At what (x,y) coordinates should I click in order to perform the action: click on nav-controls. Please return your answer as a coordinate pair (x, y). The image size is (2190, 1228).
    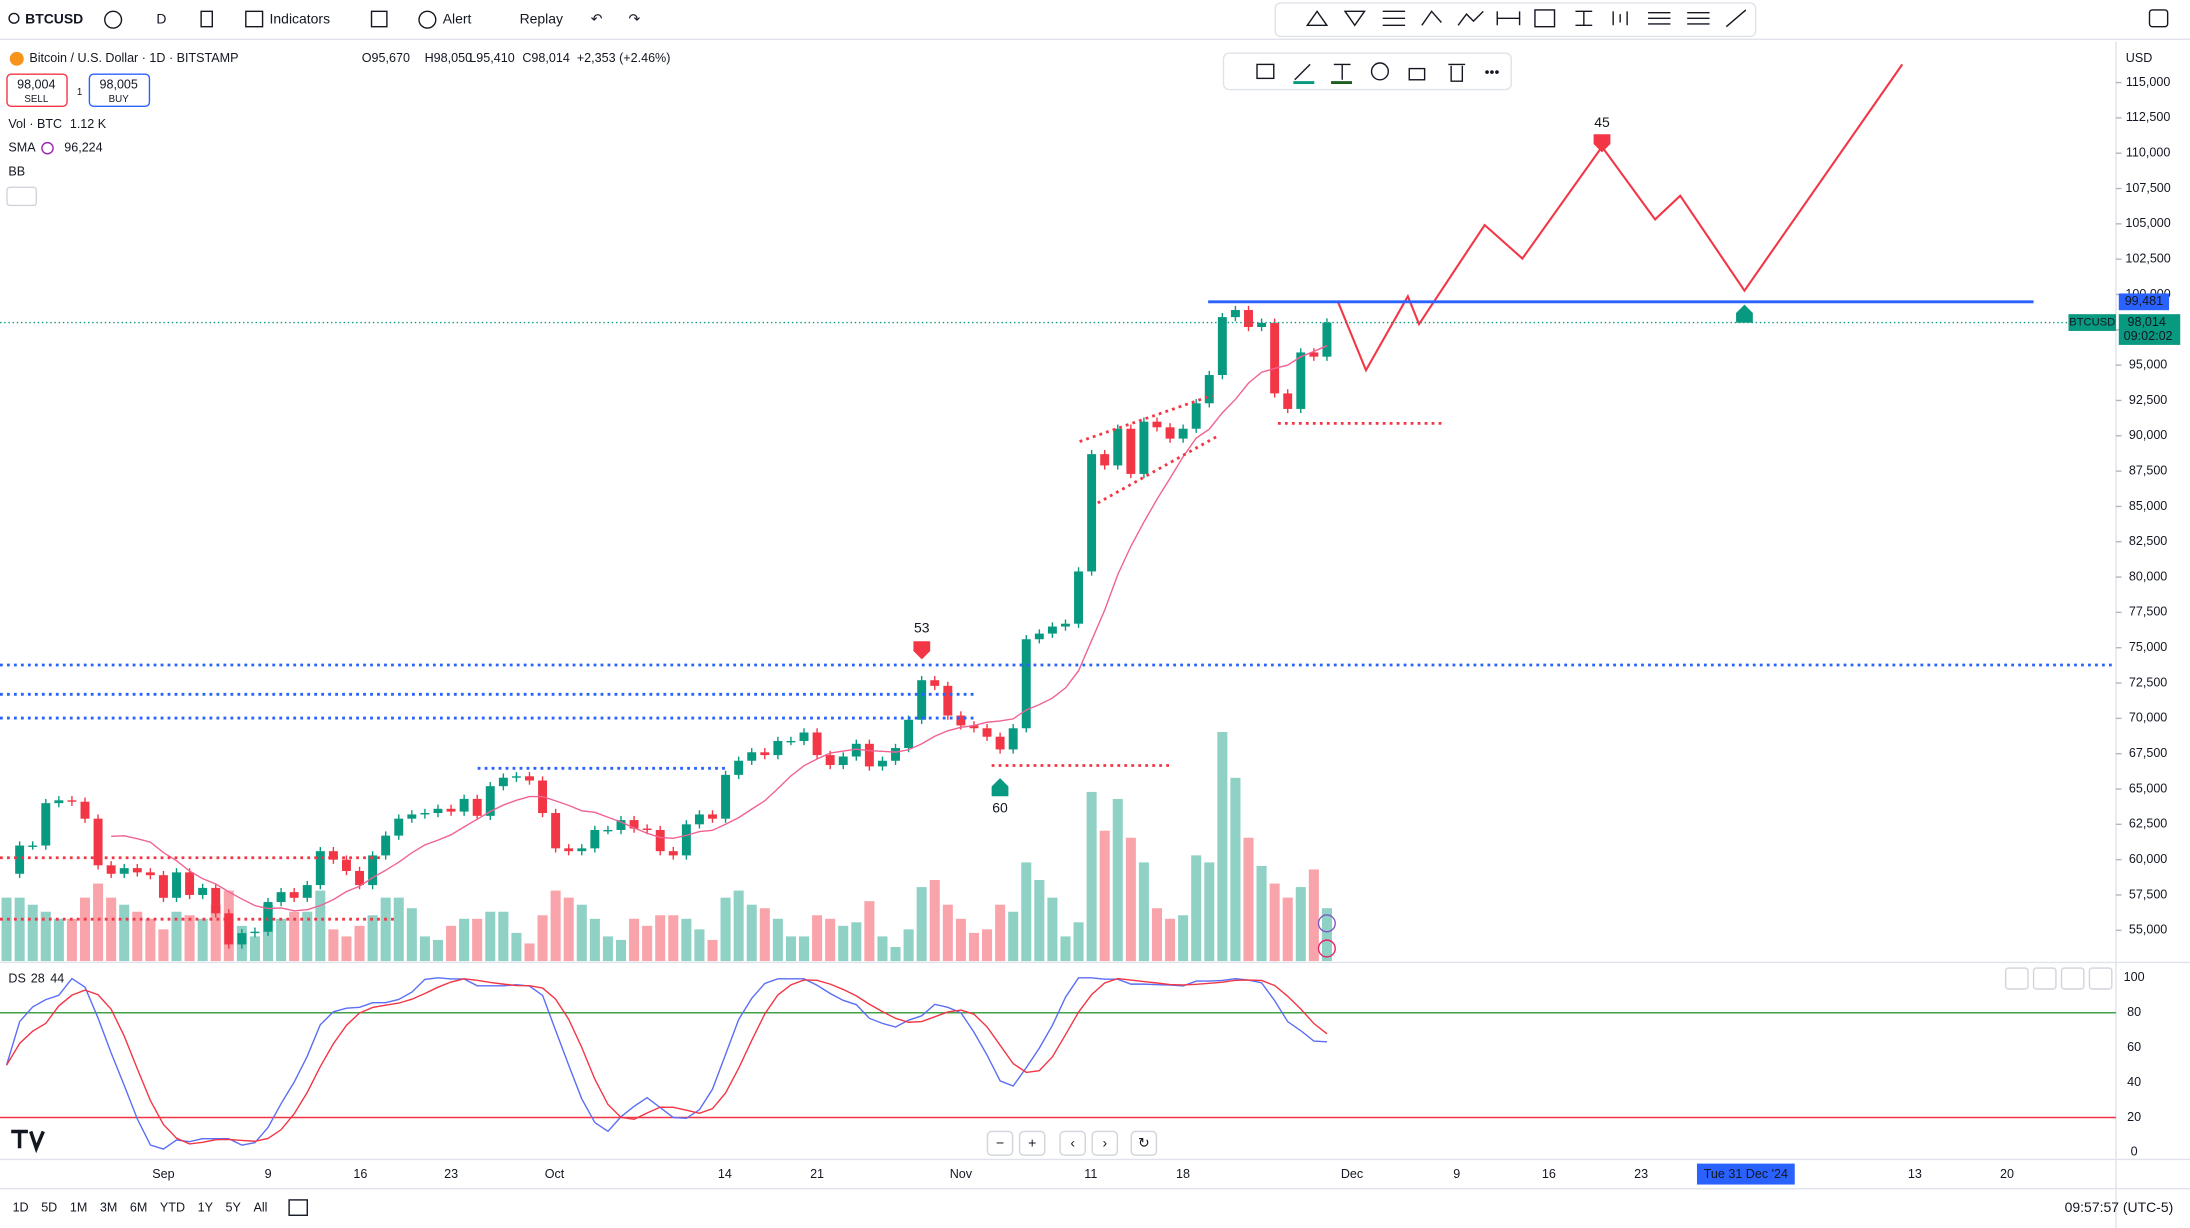
    Looking at the image, I should click on (1072, 1143).